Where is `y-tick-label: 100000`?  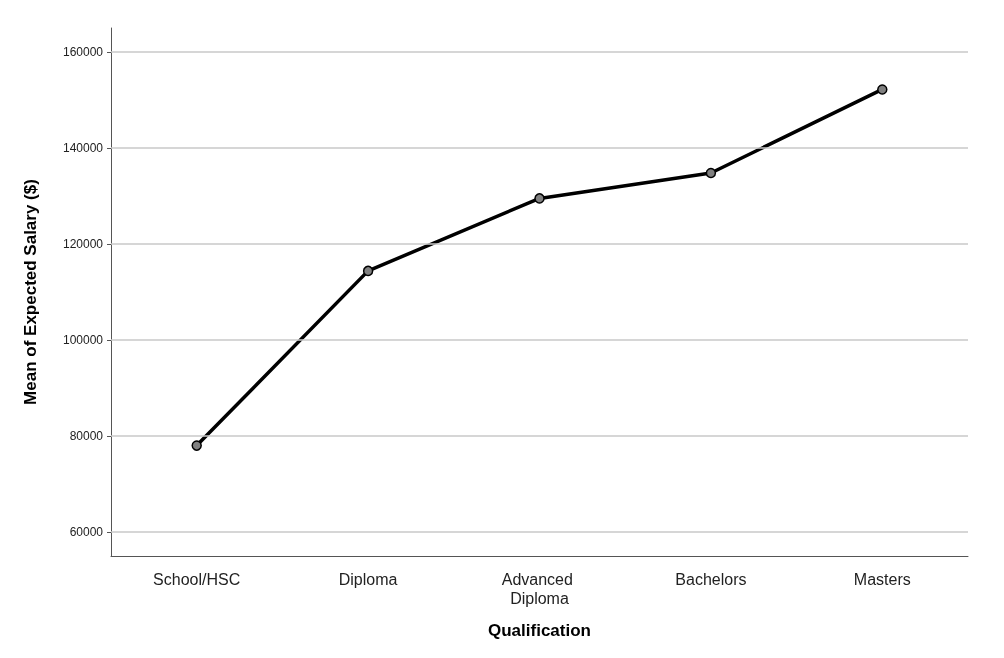 y-tick-label: 100000 is located at coordinates (83, 340).